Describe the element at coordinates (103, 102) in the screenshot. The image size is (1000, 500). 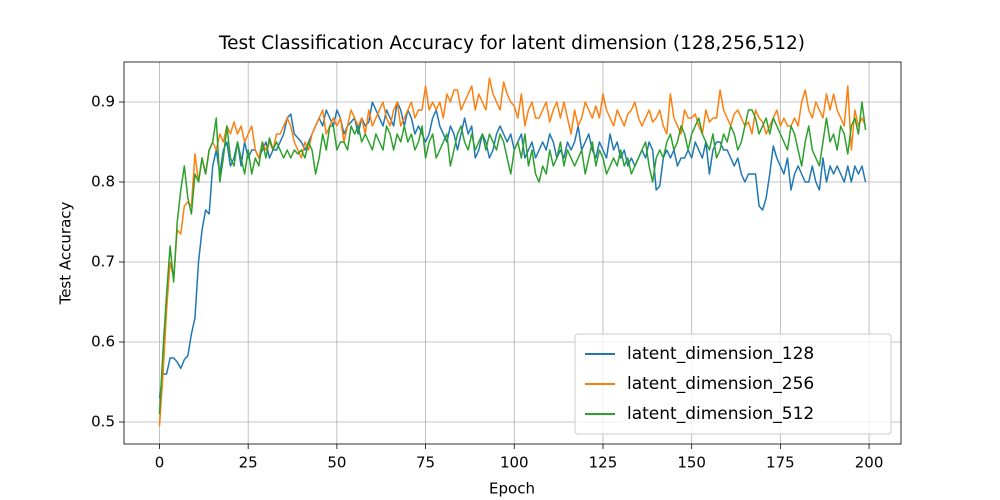
I see `y-tick-label: 0.9` at that location.